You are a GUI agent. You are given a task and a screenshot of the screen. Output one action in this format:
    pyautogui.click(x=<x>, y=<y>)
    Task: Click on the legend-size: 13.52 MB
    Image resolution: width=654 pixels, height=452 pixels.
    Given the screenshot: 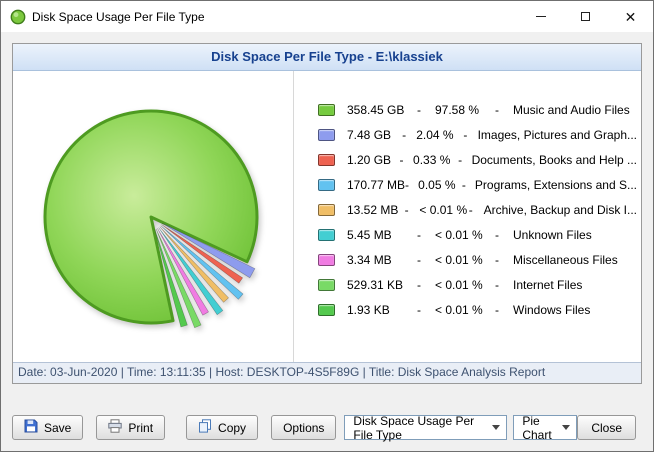 What is the action you would take?
    pyautogui.click(x=373, y=209)
    